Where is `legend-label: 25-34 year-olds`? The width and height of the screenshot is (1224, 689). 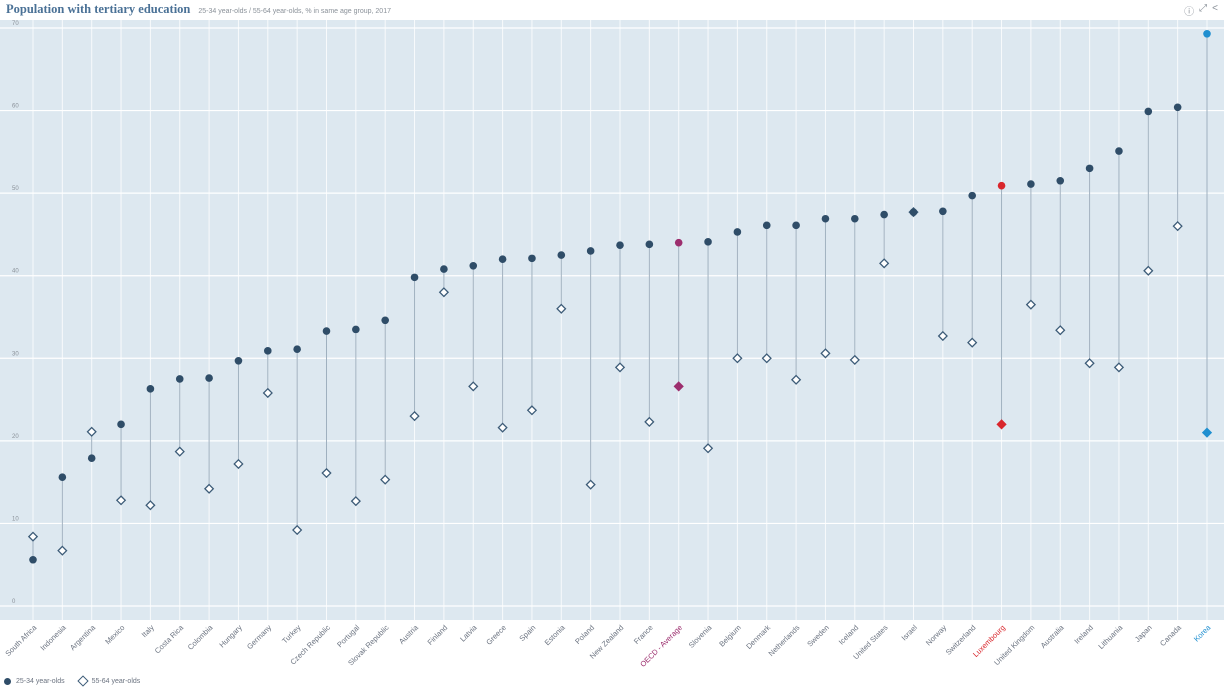
legend-label: 25-34 year-olds is located at coordinates (40, 681).